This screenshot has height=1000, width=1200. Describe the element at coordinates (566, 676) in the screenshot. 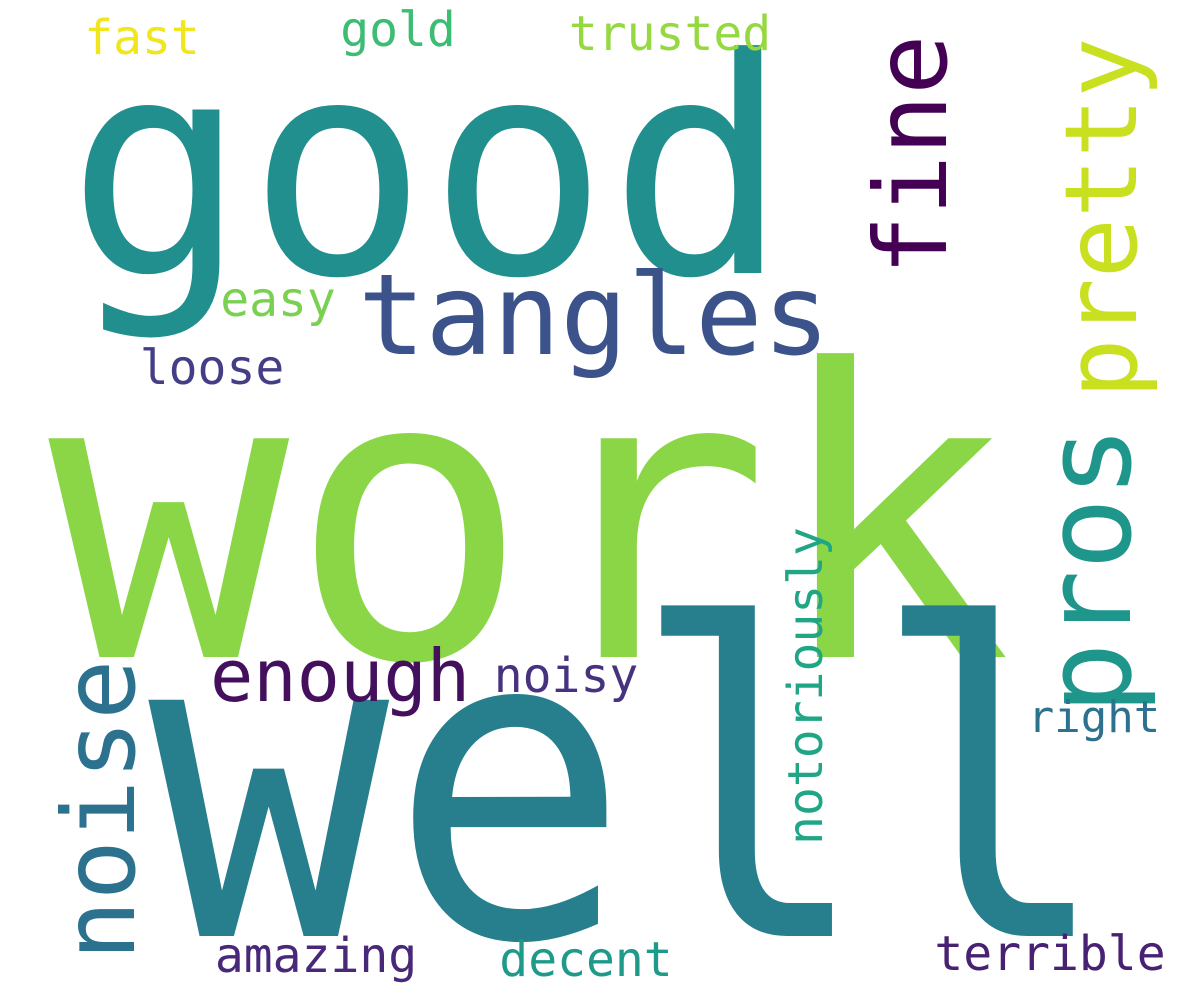

I see `word-noisy: noisy` at that location.